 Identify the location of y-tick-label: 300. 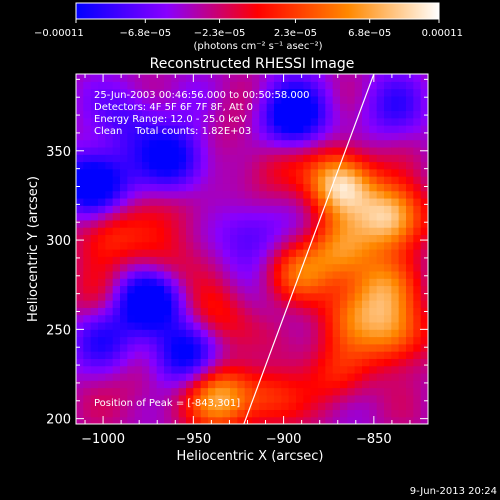
(58, 241).